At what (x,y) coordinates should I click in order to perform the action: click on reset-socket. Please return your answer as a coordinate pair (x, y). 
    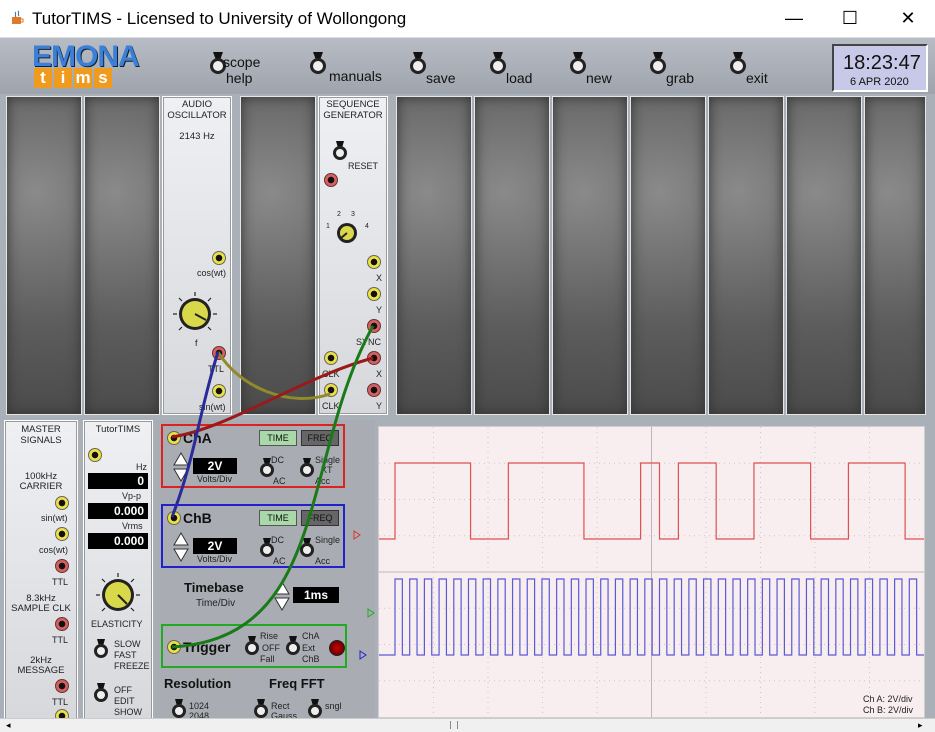
    Looking at the image, I should click on (331, 180).